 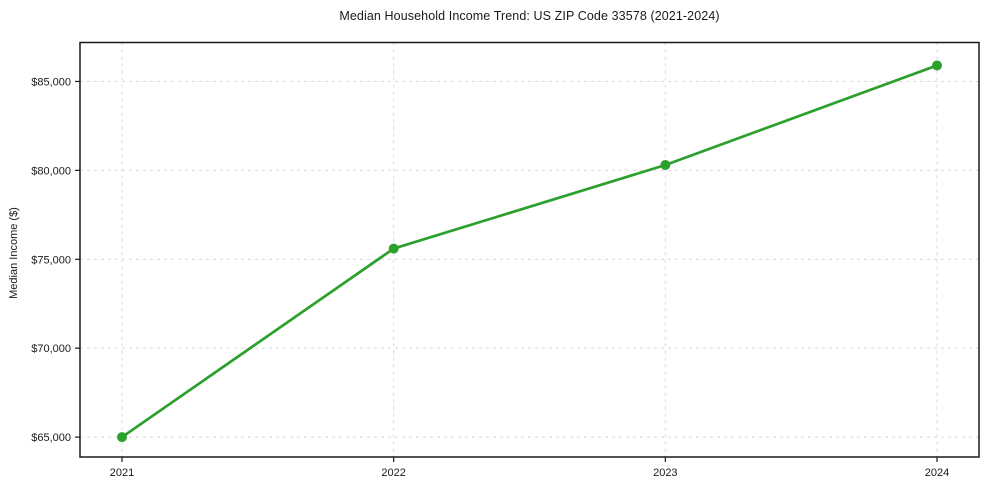 What do you see at coordinates (122, 473) in the screenshot?
I see `x-tick-label: 2021` at bounding box center [122, 473].